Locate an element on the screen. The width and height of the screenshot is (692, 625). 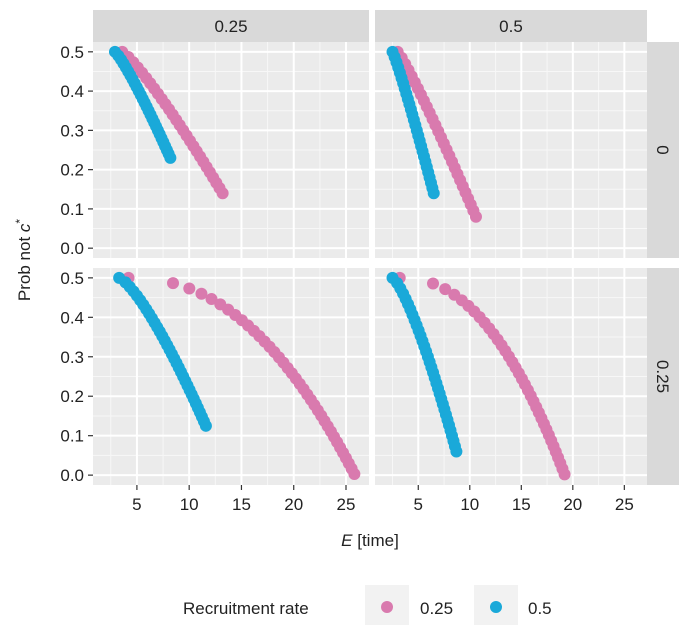
facet-strip-right-label-0: 0 is located at coordinates (662, 149).